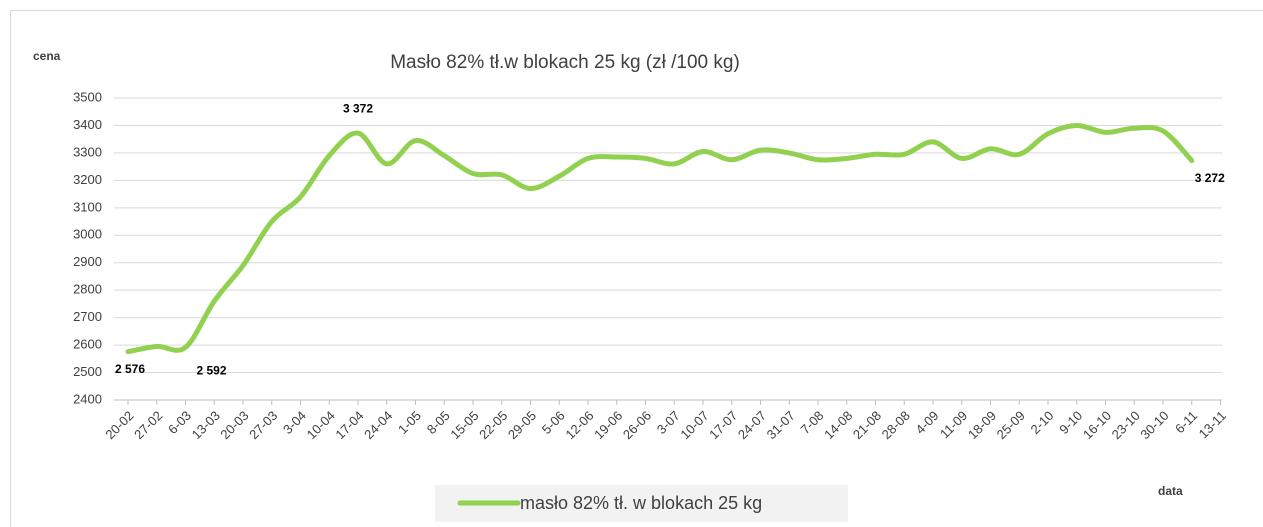 This screenshot has width=1263, height=527. Describe the element at coordinates (87, 234) in the screenshot. I see `y-tick-label: 3000` at that location.